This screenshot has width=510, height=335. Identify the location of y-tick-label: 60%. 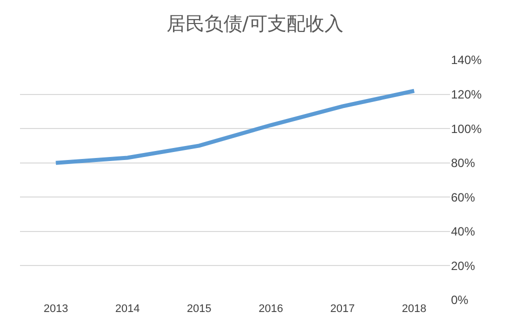
(463, 197).